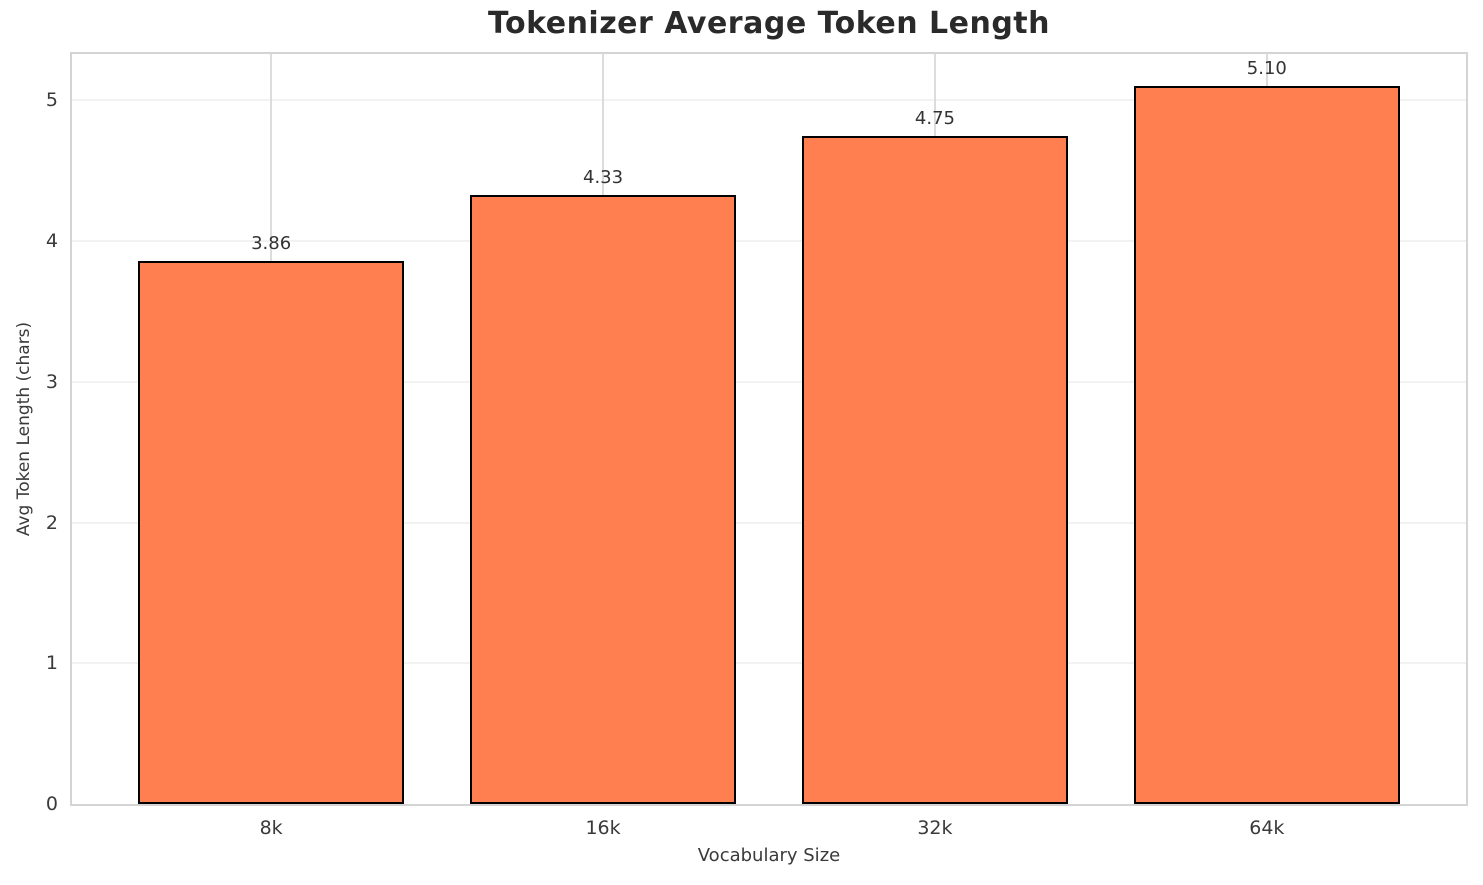 Image resolution: width=1483 pixels, height=885 pixels. I want to click on bar-64k, so click(1267, 445).